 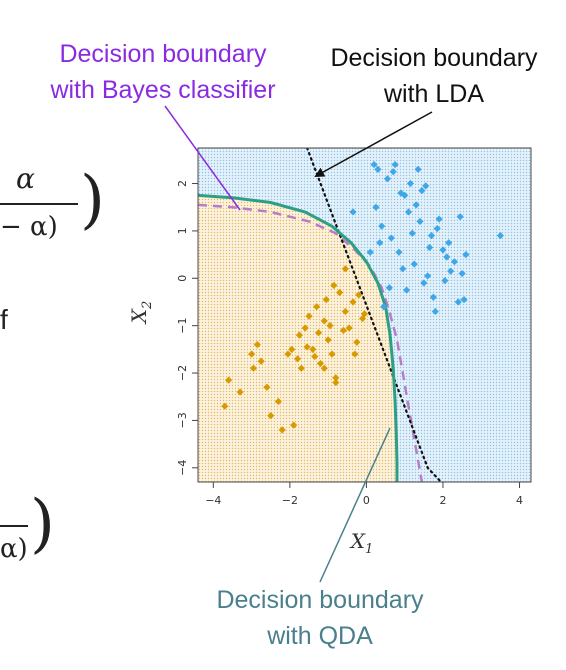 What do you see at coordinates (519, 500) in the screenshot?
I see `x-tick-label: 4` at bounding box center [519, 500].